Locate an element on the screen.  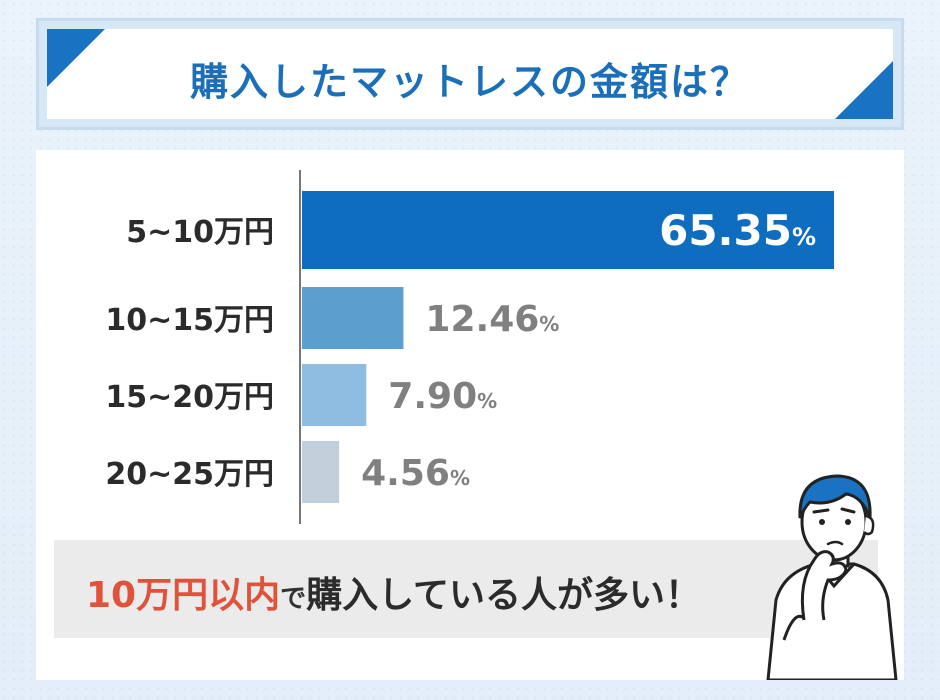
conclusion-callout: 10万円以内で購入している人が多い！ is located at coordinates (466, 589).